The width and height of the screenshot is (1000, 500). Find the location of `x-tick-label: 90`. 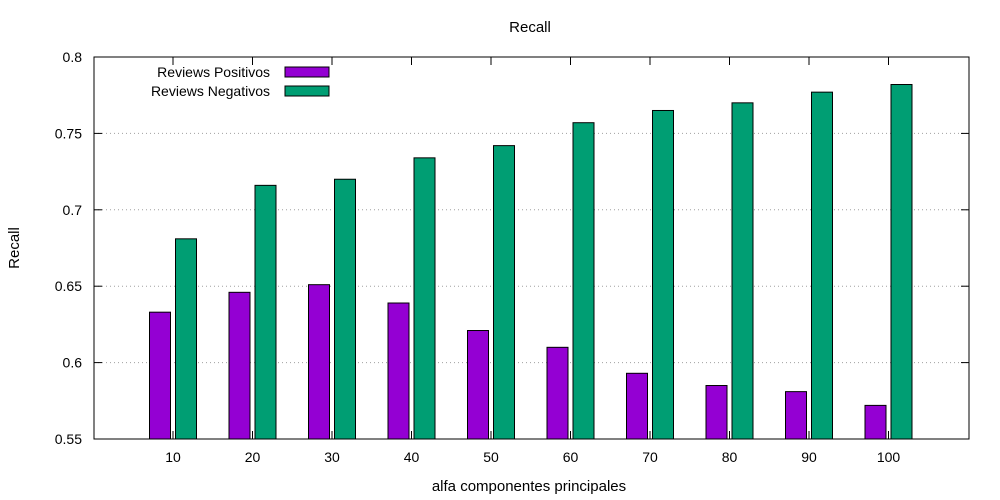

x-tick-label: 90 is located at coordinates (809, 457).